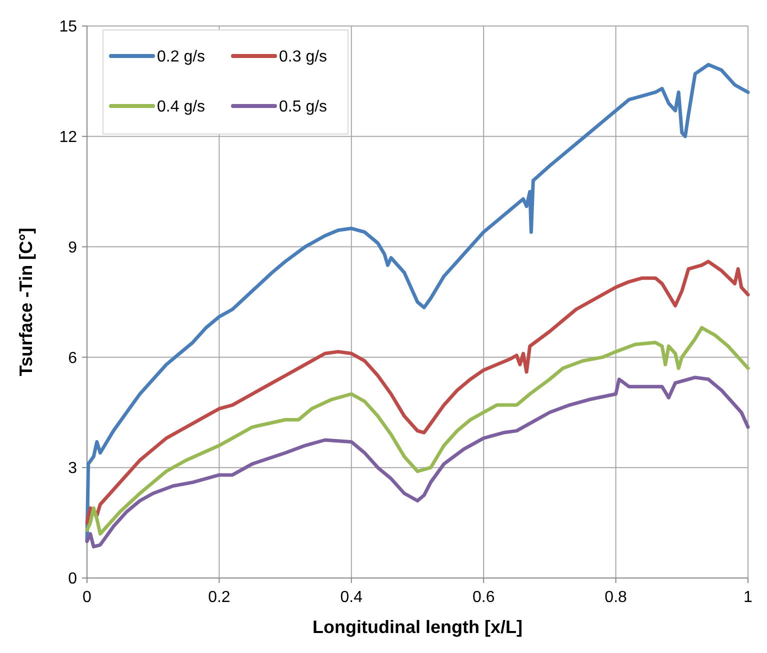  Describe the element at coordinates (73, 247) in the screenshot. I see `y-tick-label: 9` at that location.